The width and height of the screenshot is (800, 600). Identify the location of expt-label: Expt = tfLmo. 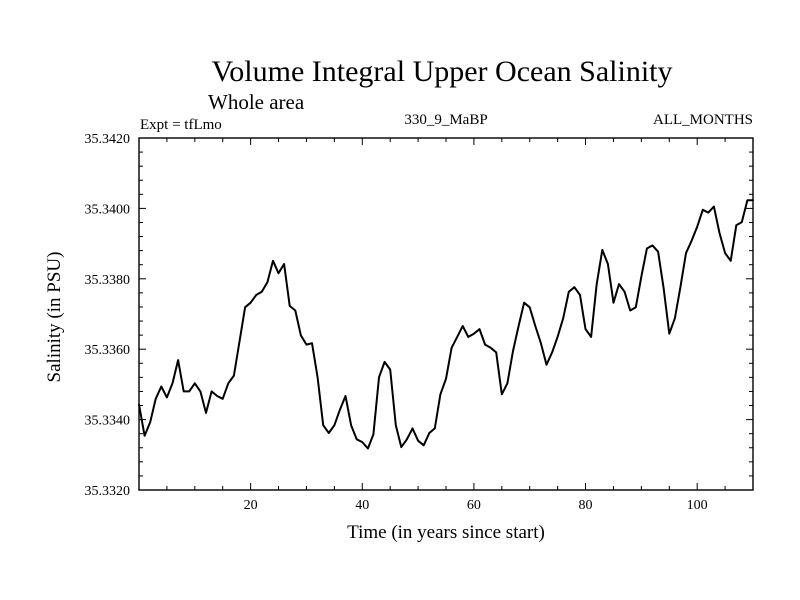
(181, 125).